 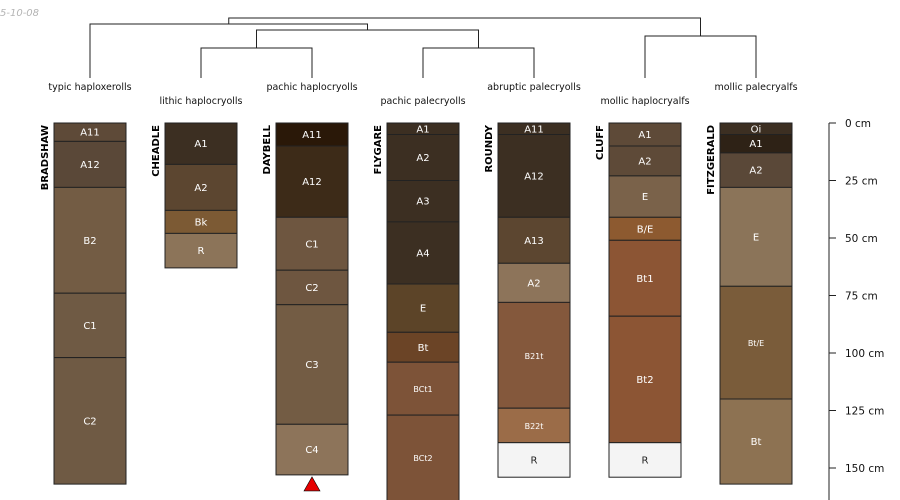 What do you see at coordinates (645, 379) in the screenshot?
I see `horizon-cluff-bt2` at bounding box center [645, 379].